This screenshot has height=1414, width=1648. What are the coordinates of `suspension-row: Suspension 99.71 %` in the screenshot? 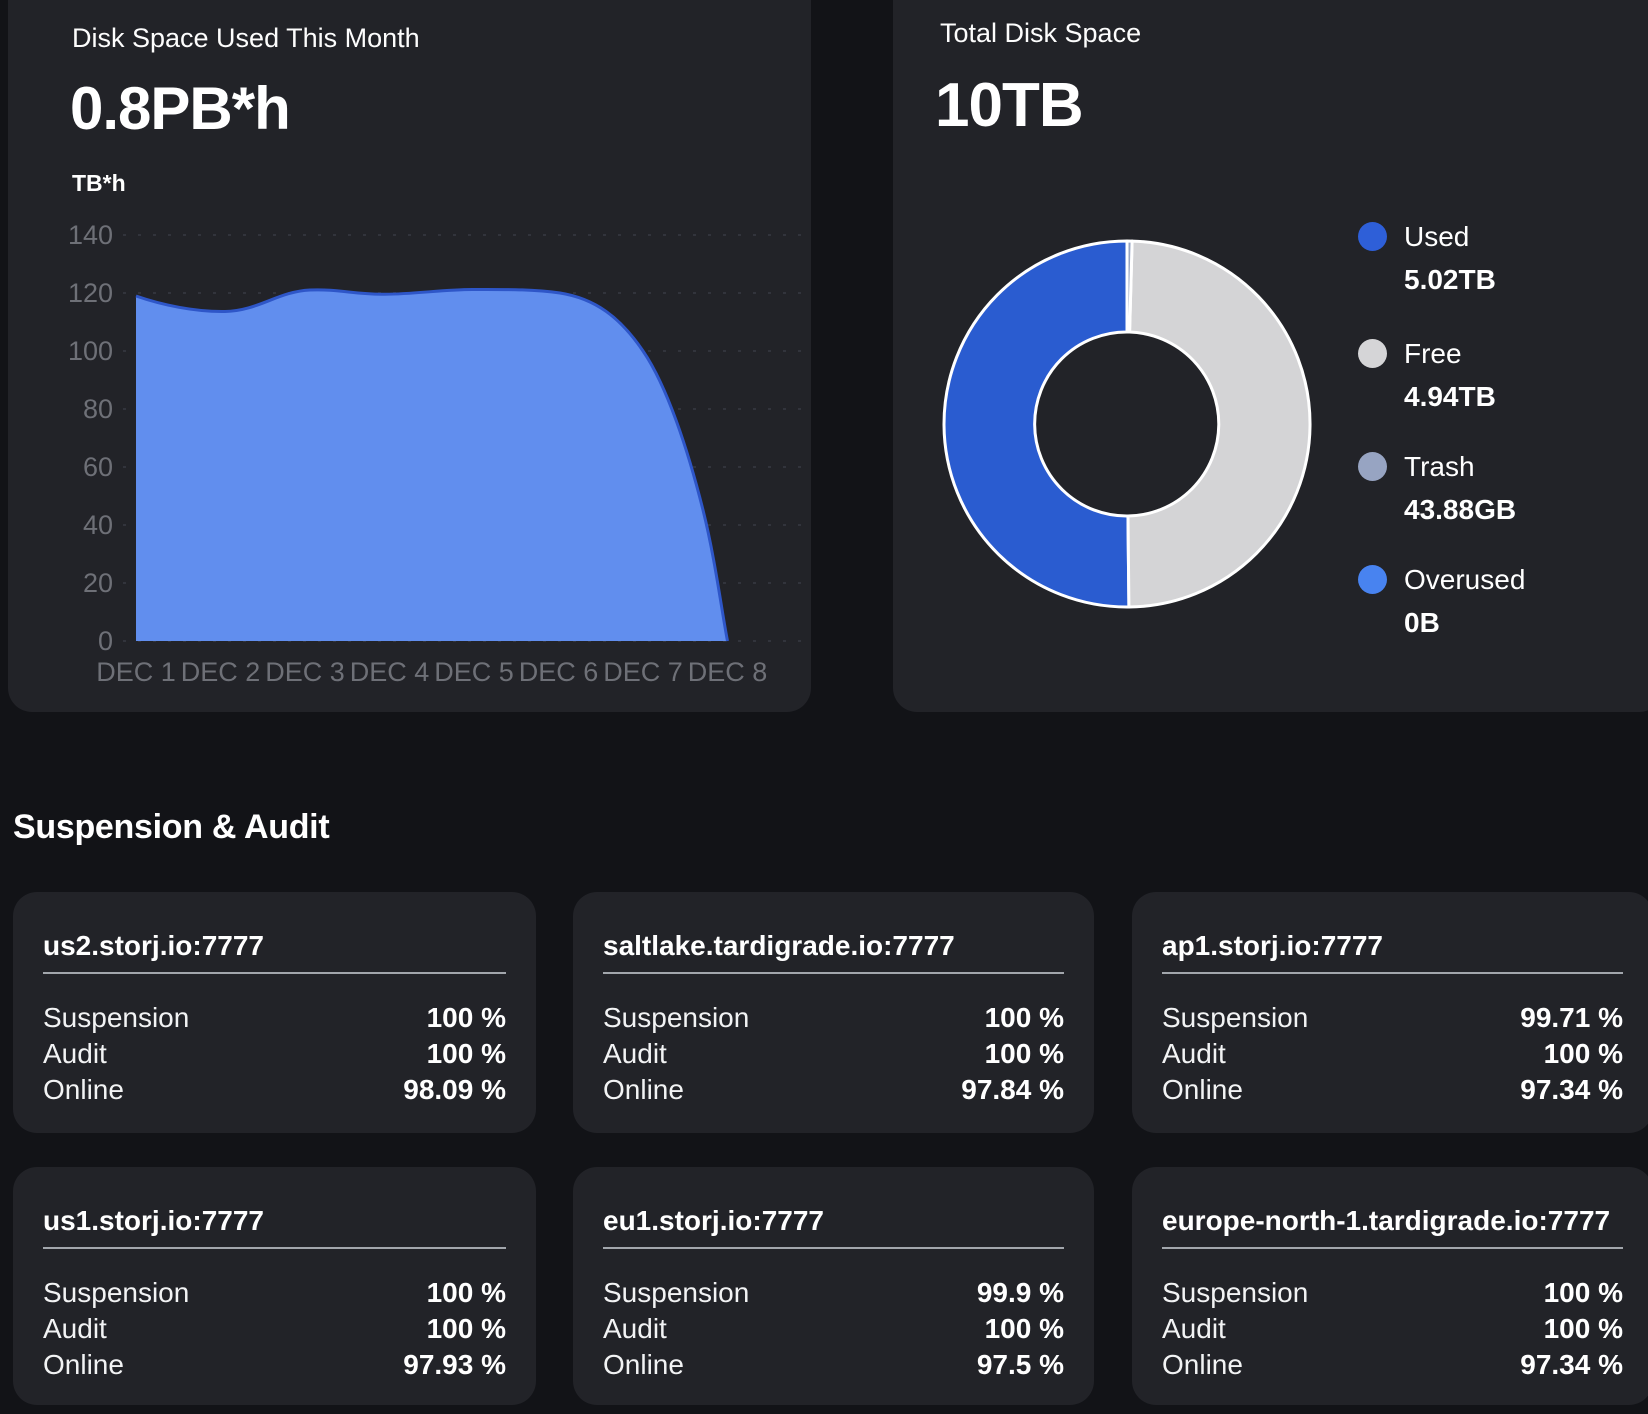 It's located at (1392, 1018).